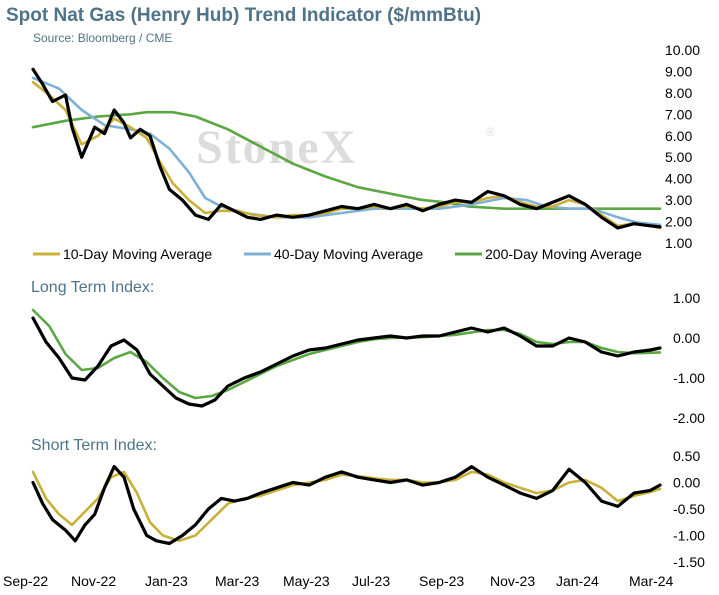 Image resolution: width=719 pixels, height=595 pixels. What do you see at coordinates (490, 132) in the screenshot?
I see `stonex-watermark-mark: ®` at bounding box center [490, 132].